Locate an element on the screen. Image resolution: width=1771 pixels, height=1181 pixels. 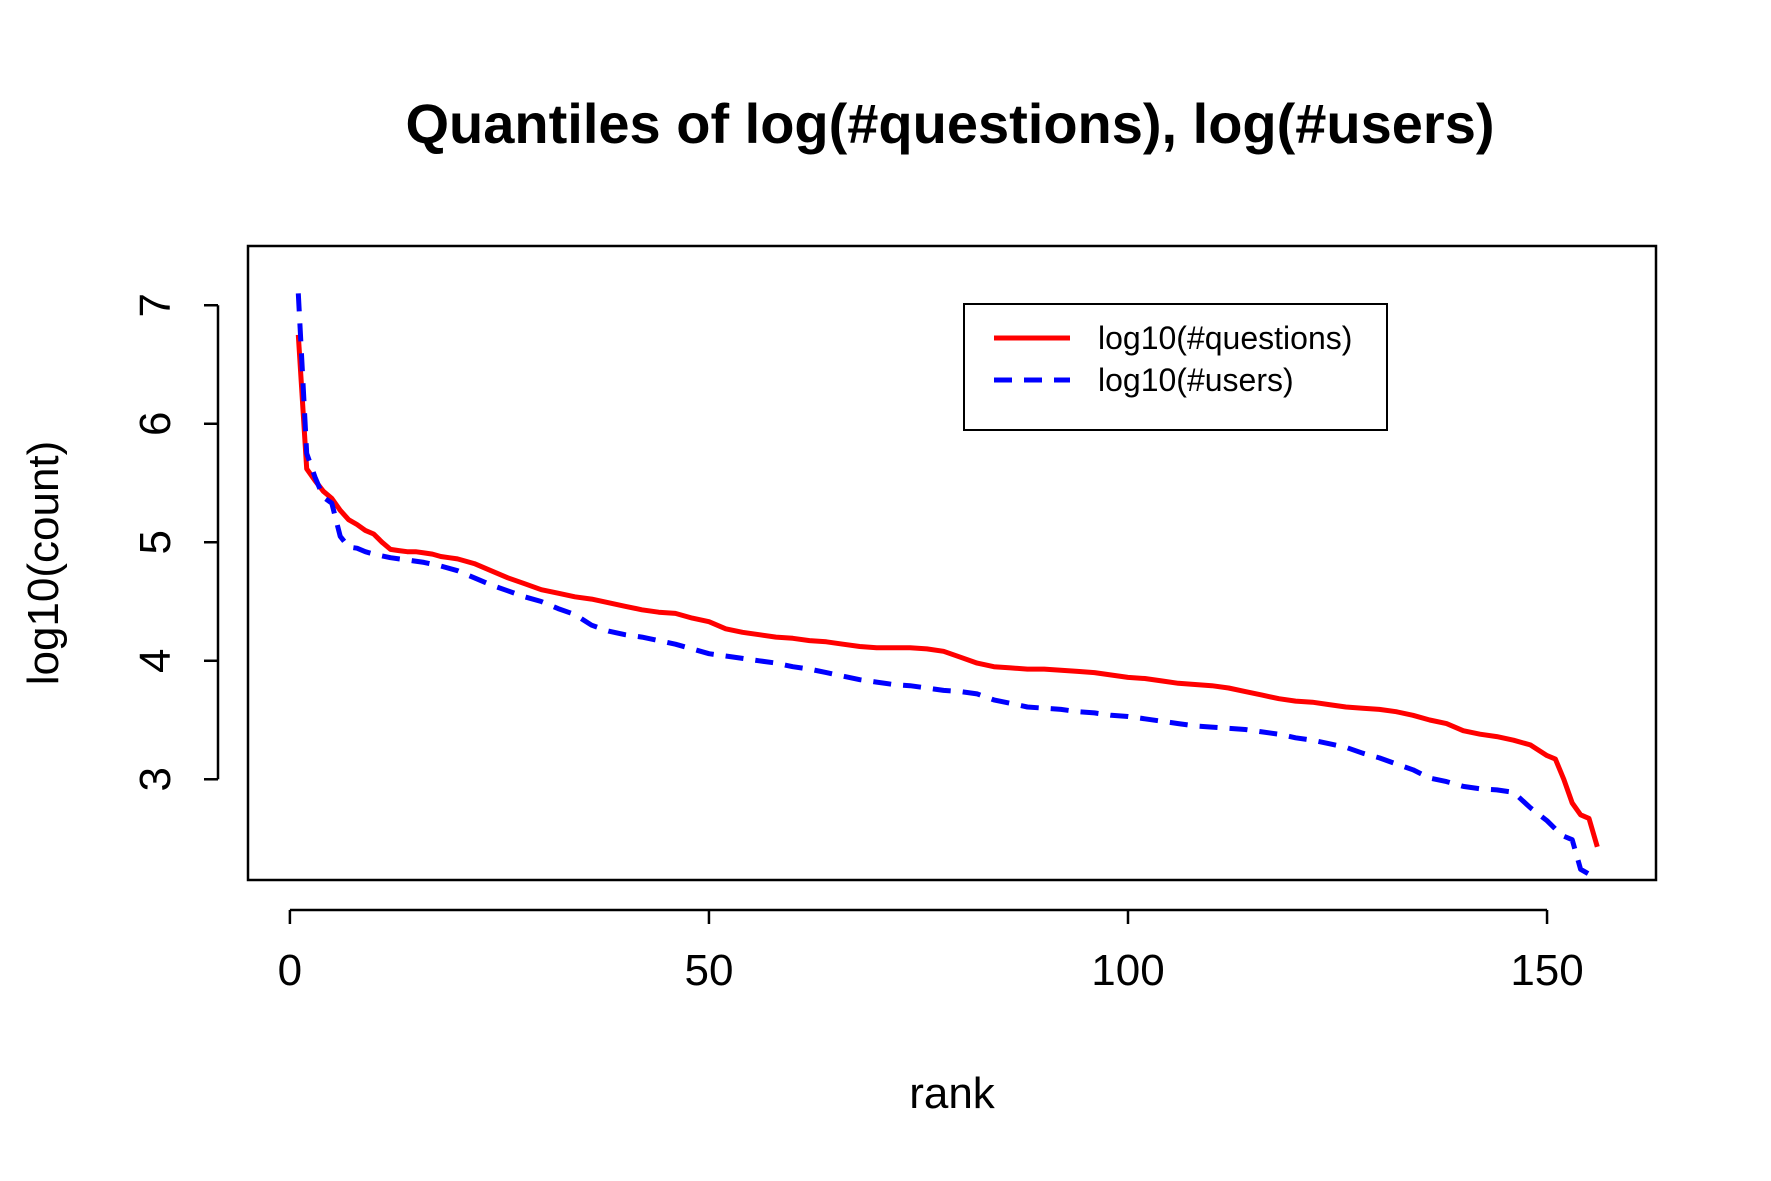
x-tick-label: 100 is located at coordinates (1127, 970).